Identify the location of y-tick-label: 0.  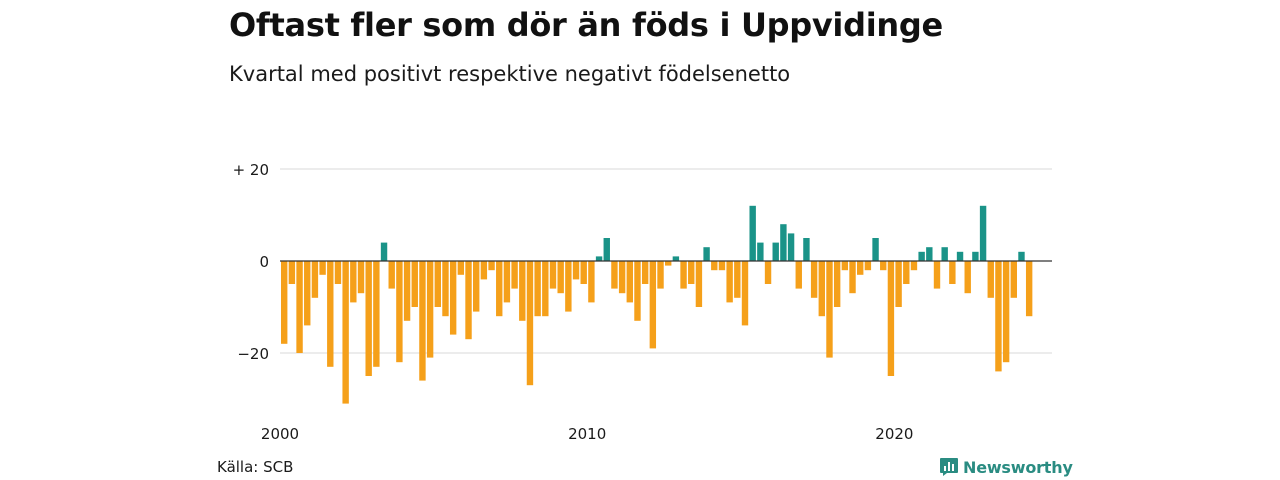
(264, 262).